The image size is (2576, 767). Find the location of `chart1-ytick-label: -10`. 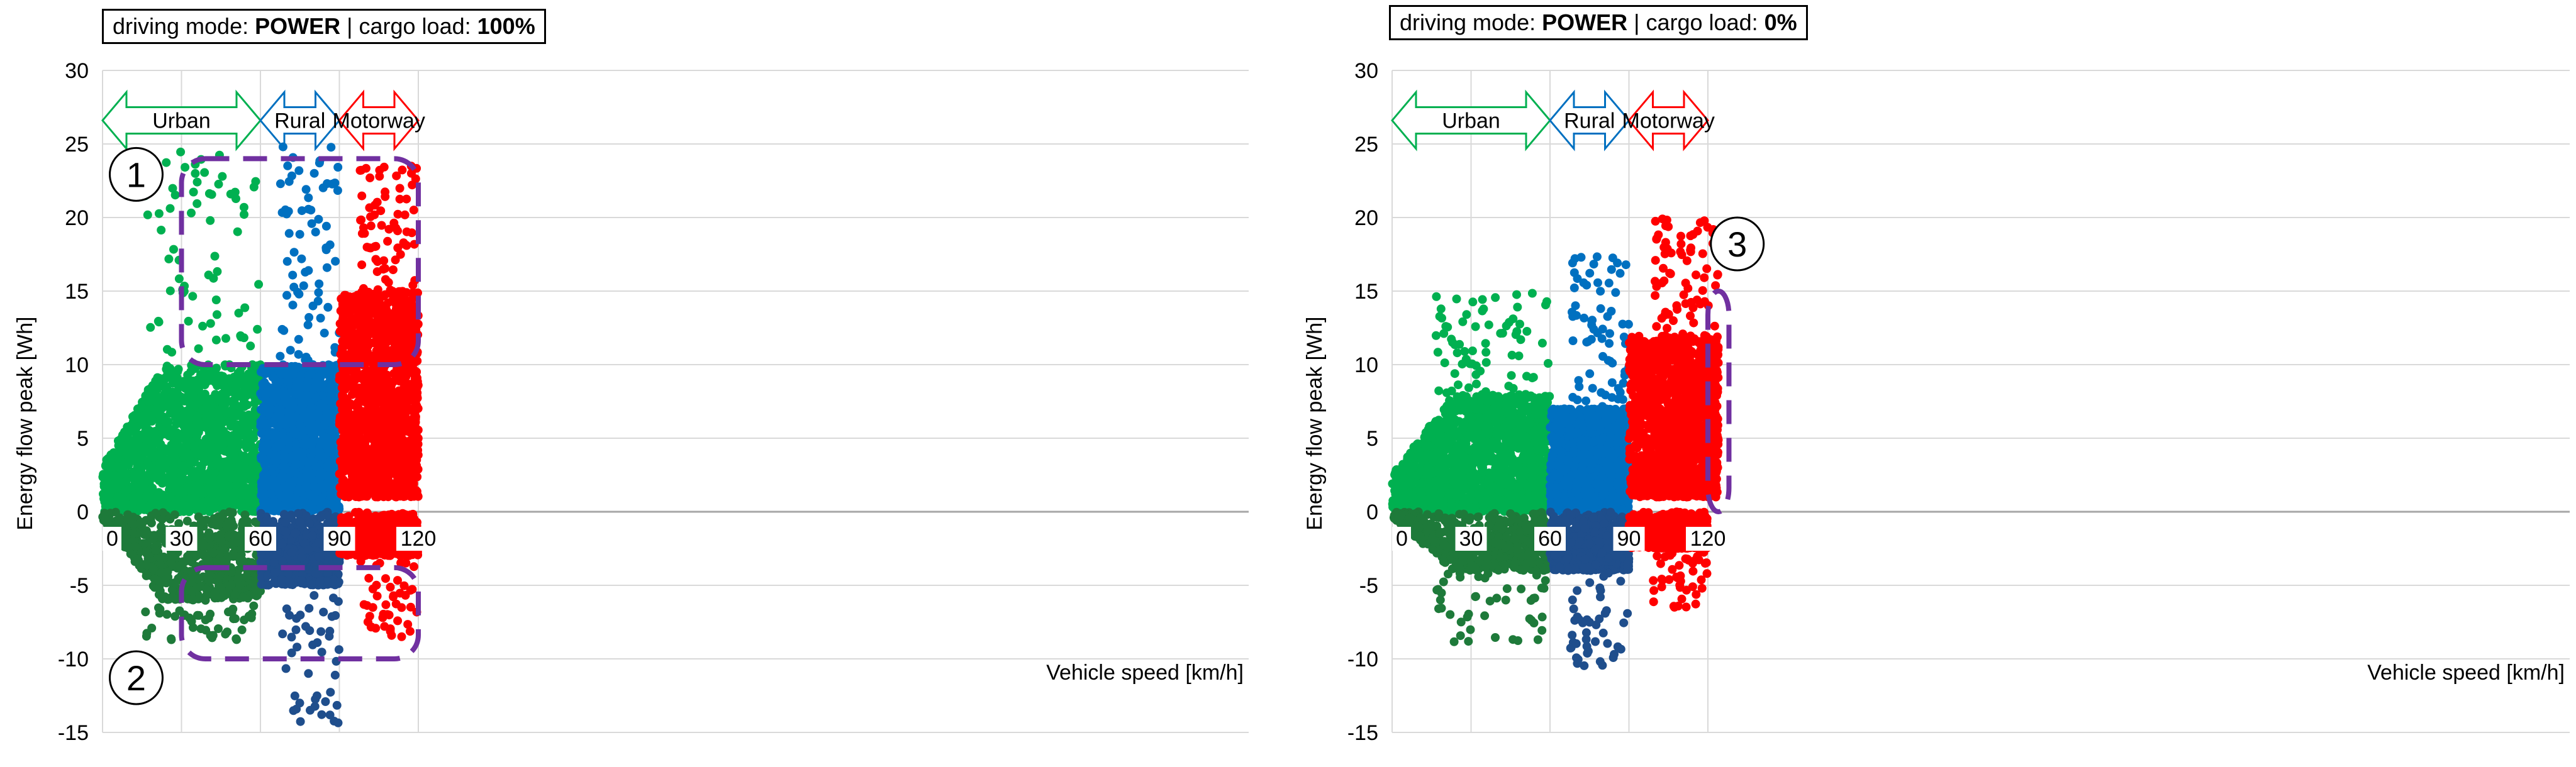

chart1-ytick-label: -10 is located at coordinates (73, 659).